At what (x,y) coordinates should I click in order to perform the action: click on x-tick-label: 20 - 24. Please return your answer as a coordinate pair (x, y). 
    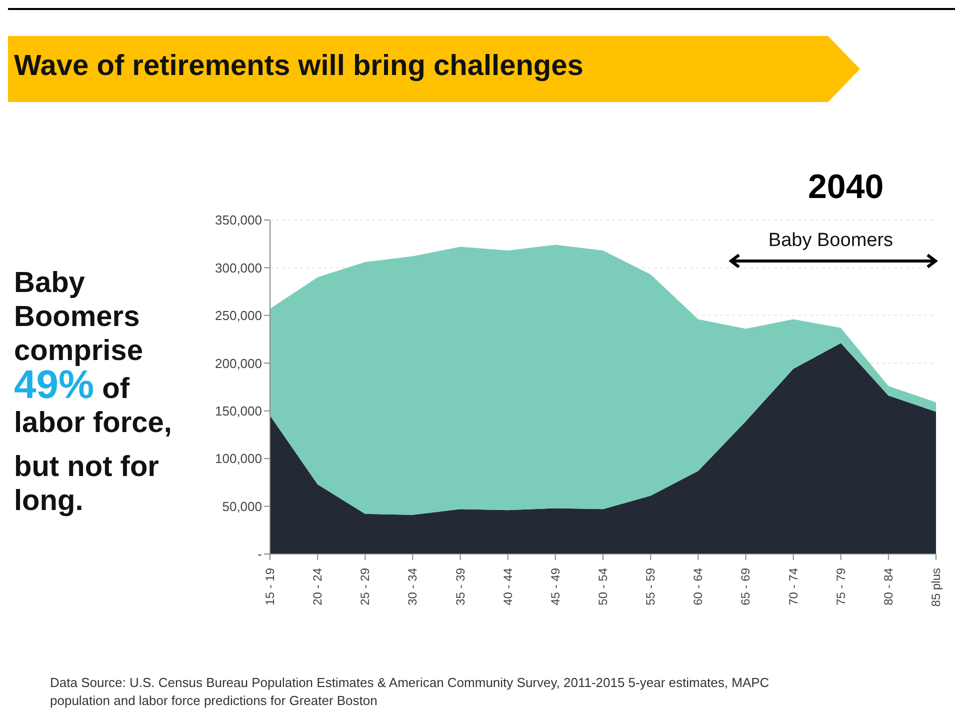
    Looking at the image, I should click on (317, 587).